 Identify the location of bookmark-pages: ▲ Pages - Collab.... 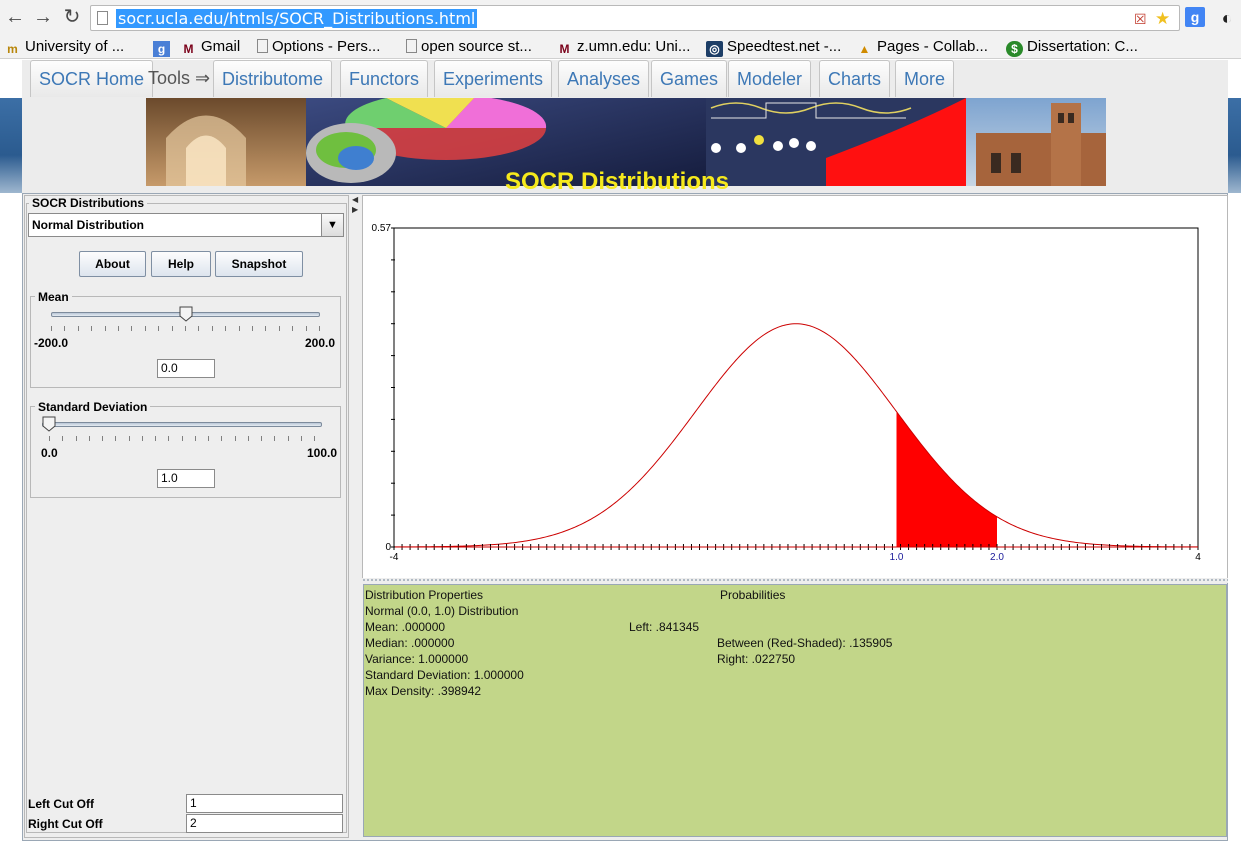
(922, 47).